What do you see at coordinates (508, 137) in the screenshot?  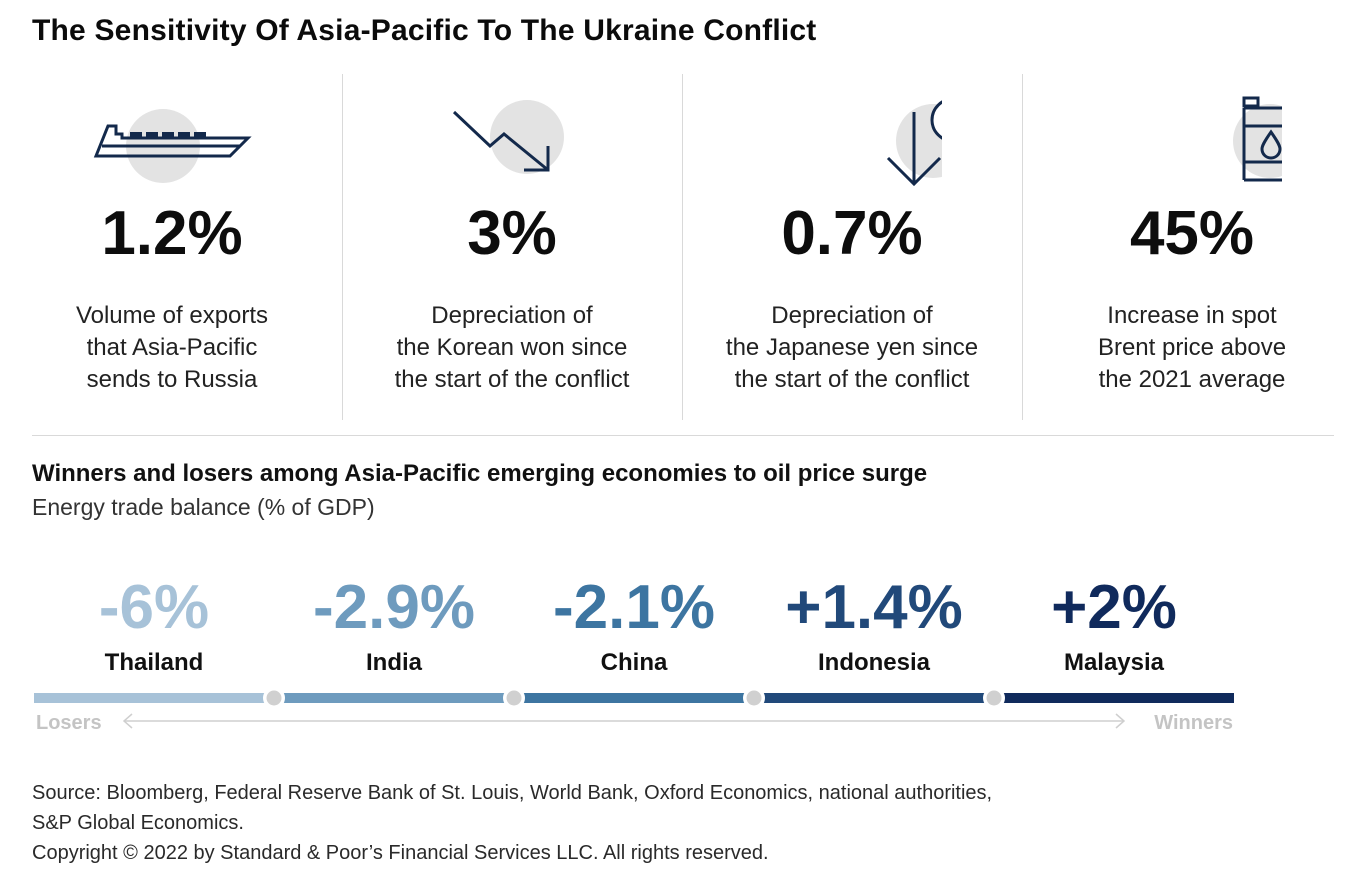 I see `down-trend-arrow-icon` at bounding box center [508, 137].